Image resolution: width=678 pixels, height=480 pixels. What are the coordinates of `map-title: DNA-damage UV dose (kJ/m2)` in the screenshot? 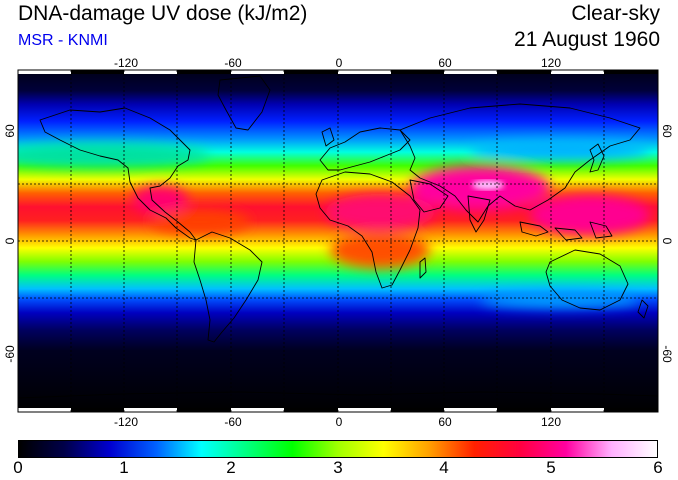 It's located at (163, 13).